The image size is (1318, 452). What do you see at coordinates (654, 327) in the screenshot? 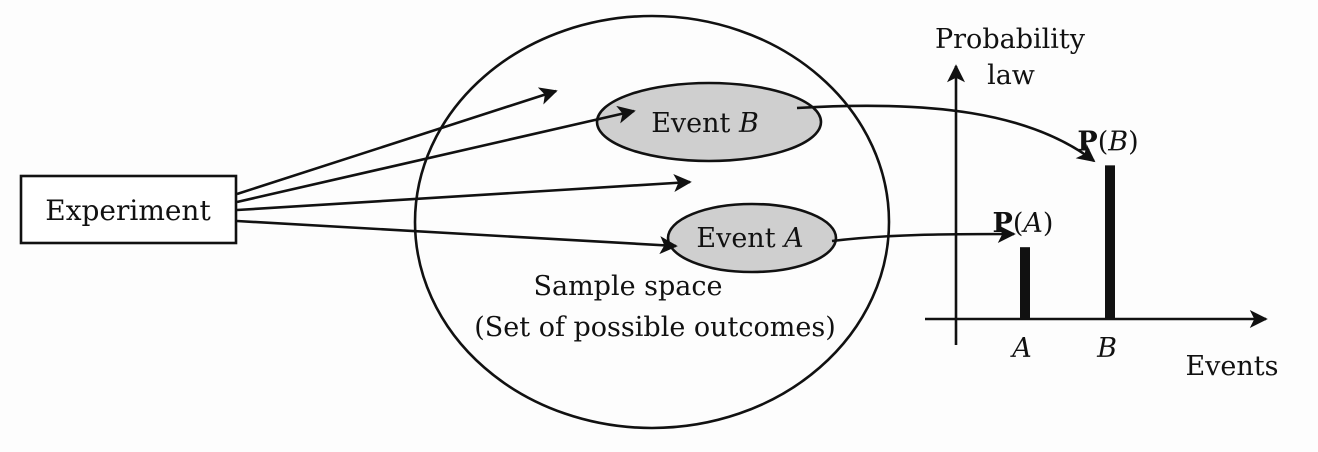
I see `sample-space-subtitle: (Set of possible outcomes)` at bounding box center [654, 327].